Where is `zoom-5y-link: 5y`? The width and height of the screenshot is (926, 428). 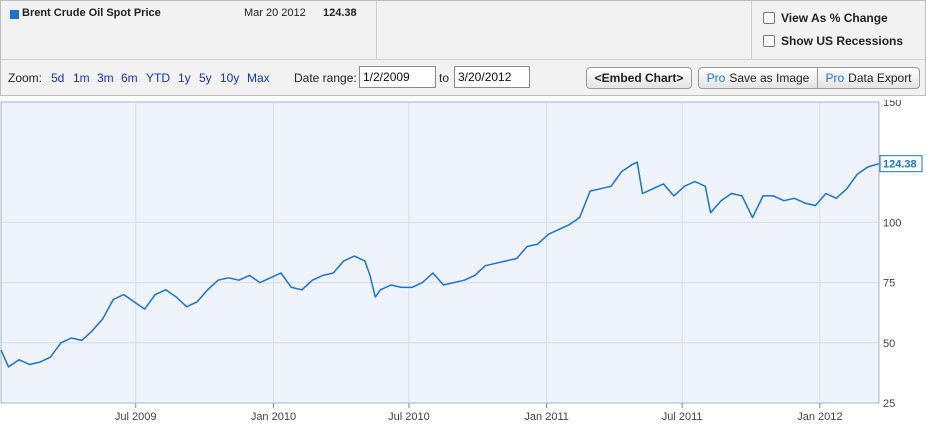
zoom-5y-link: 5y is located at coordinates (205, 78).